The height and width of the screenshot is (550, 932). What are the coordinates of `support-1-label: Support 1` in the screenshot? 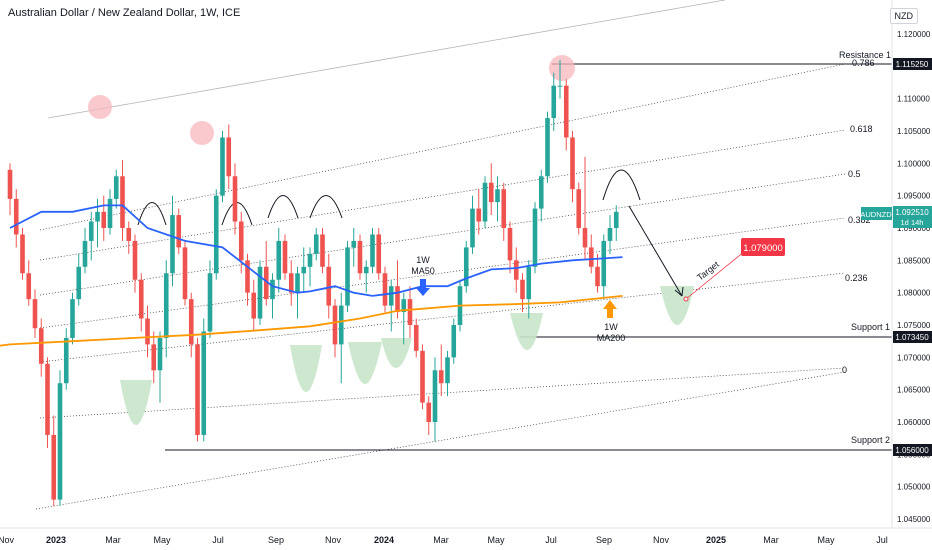 It's located at (870, 327).